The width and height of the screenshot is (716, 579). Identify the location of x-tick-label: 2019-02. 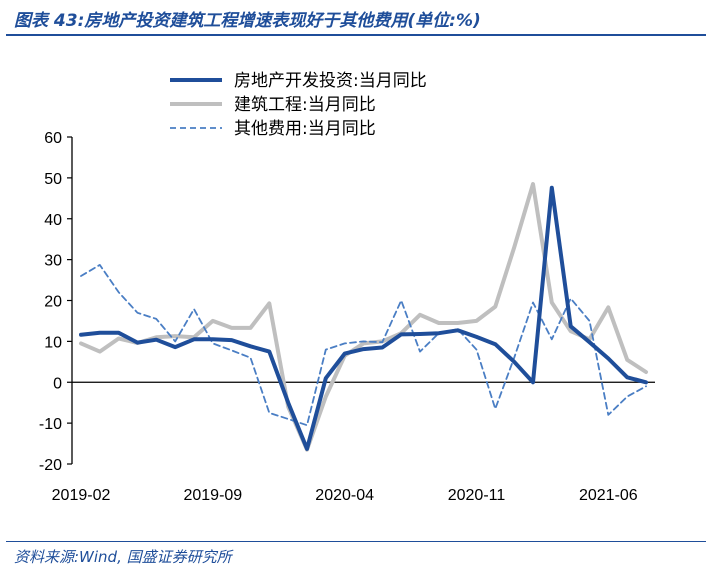
(81, 495).